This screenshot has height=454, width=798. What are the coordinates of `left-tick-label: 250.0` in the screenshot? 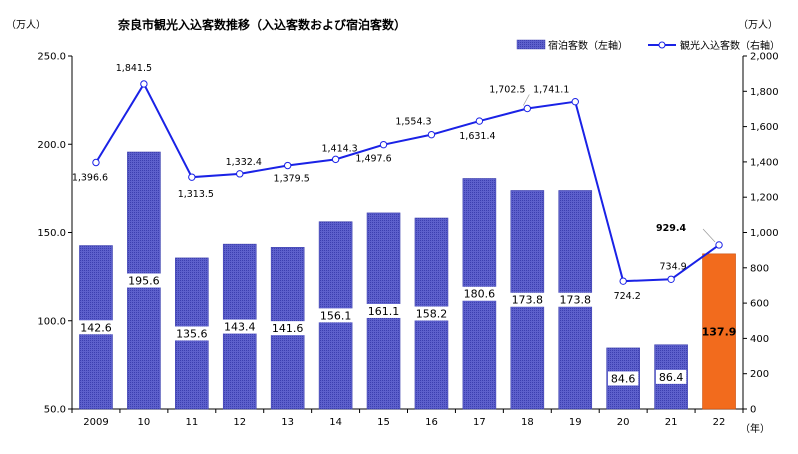 It's located at (51, 57).